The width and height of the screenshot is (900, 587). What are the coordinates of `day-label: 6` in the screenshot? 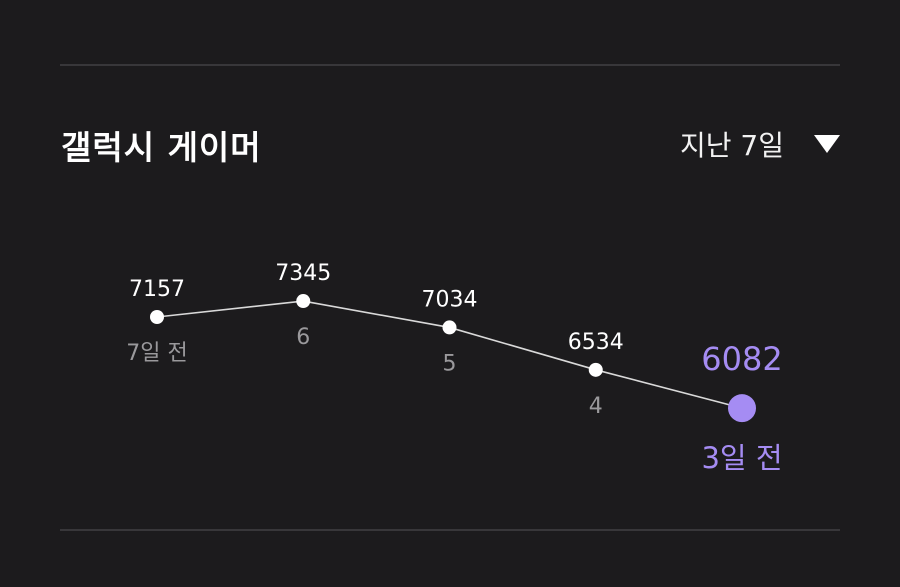 It's located at (303, 337).